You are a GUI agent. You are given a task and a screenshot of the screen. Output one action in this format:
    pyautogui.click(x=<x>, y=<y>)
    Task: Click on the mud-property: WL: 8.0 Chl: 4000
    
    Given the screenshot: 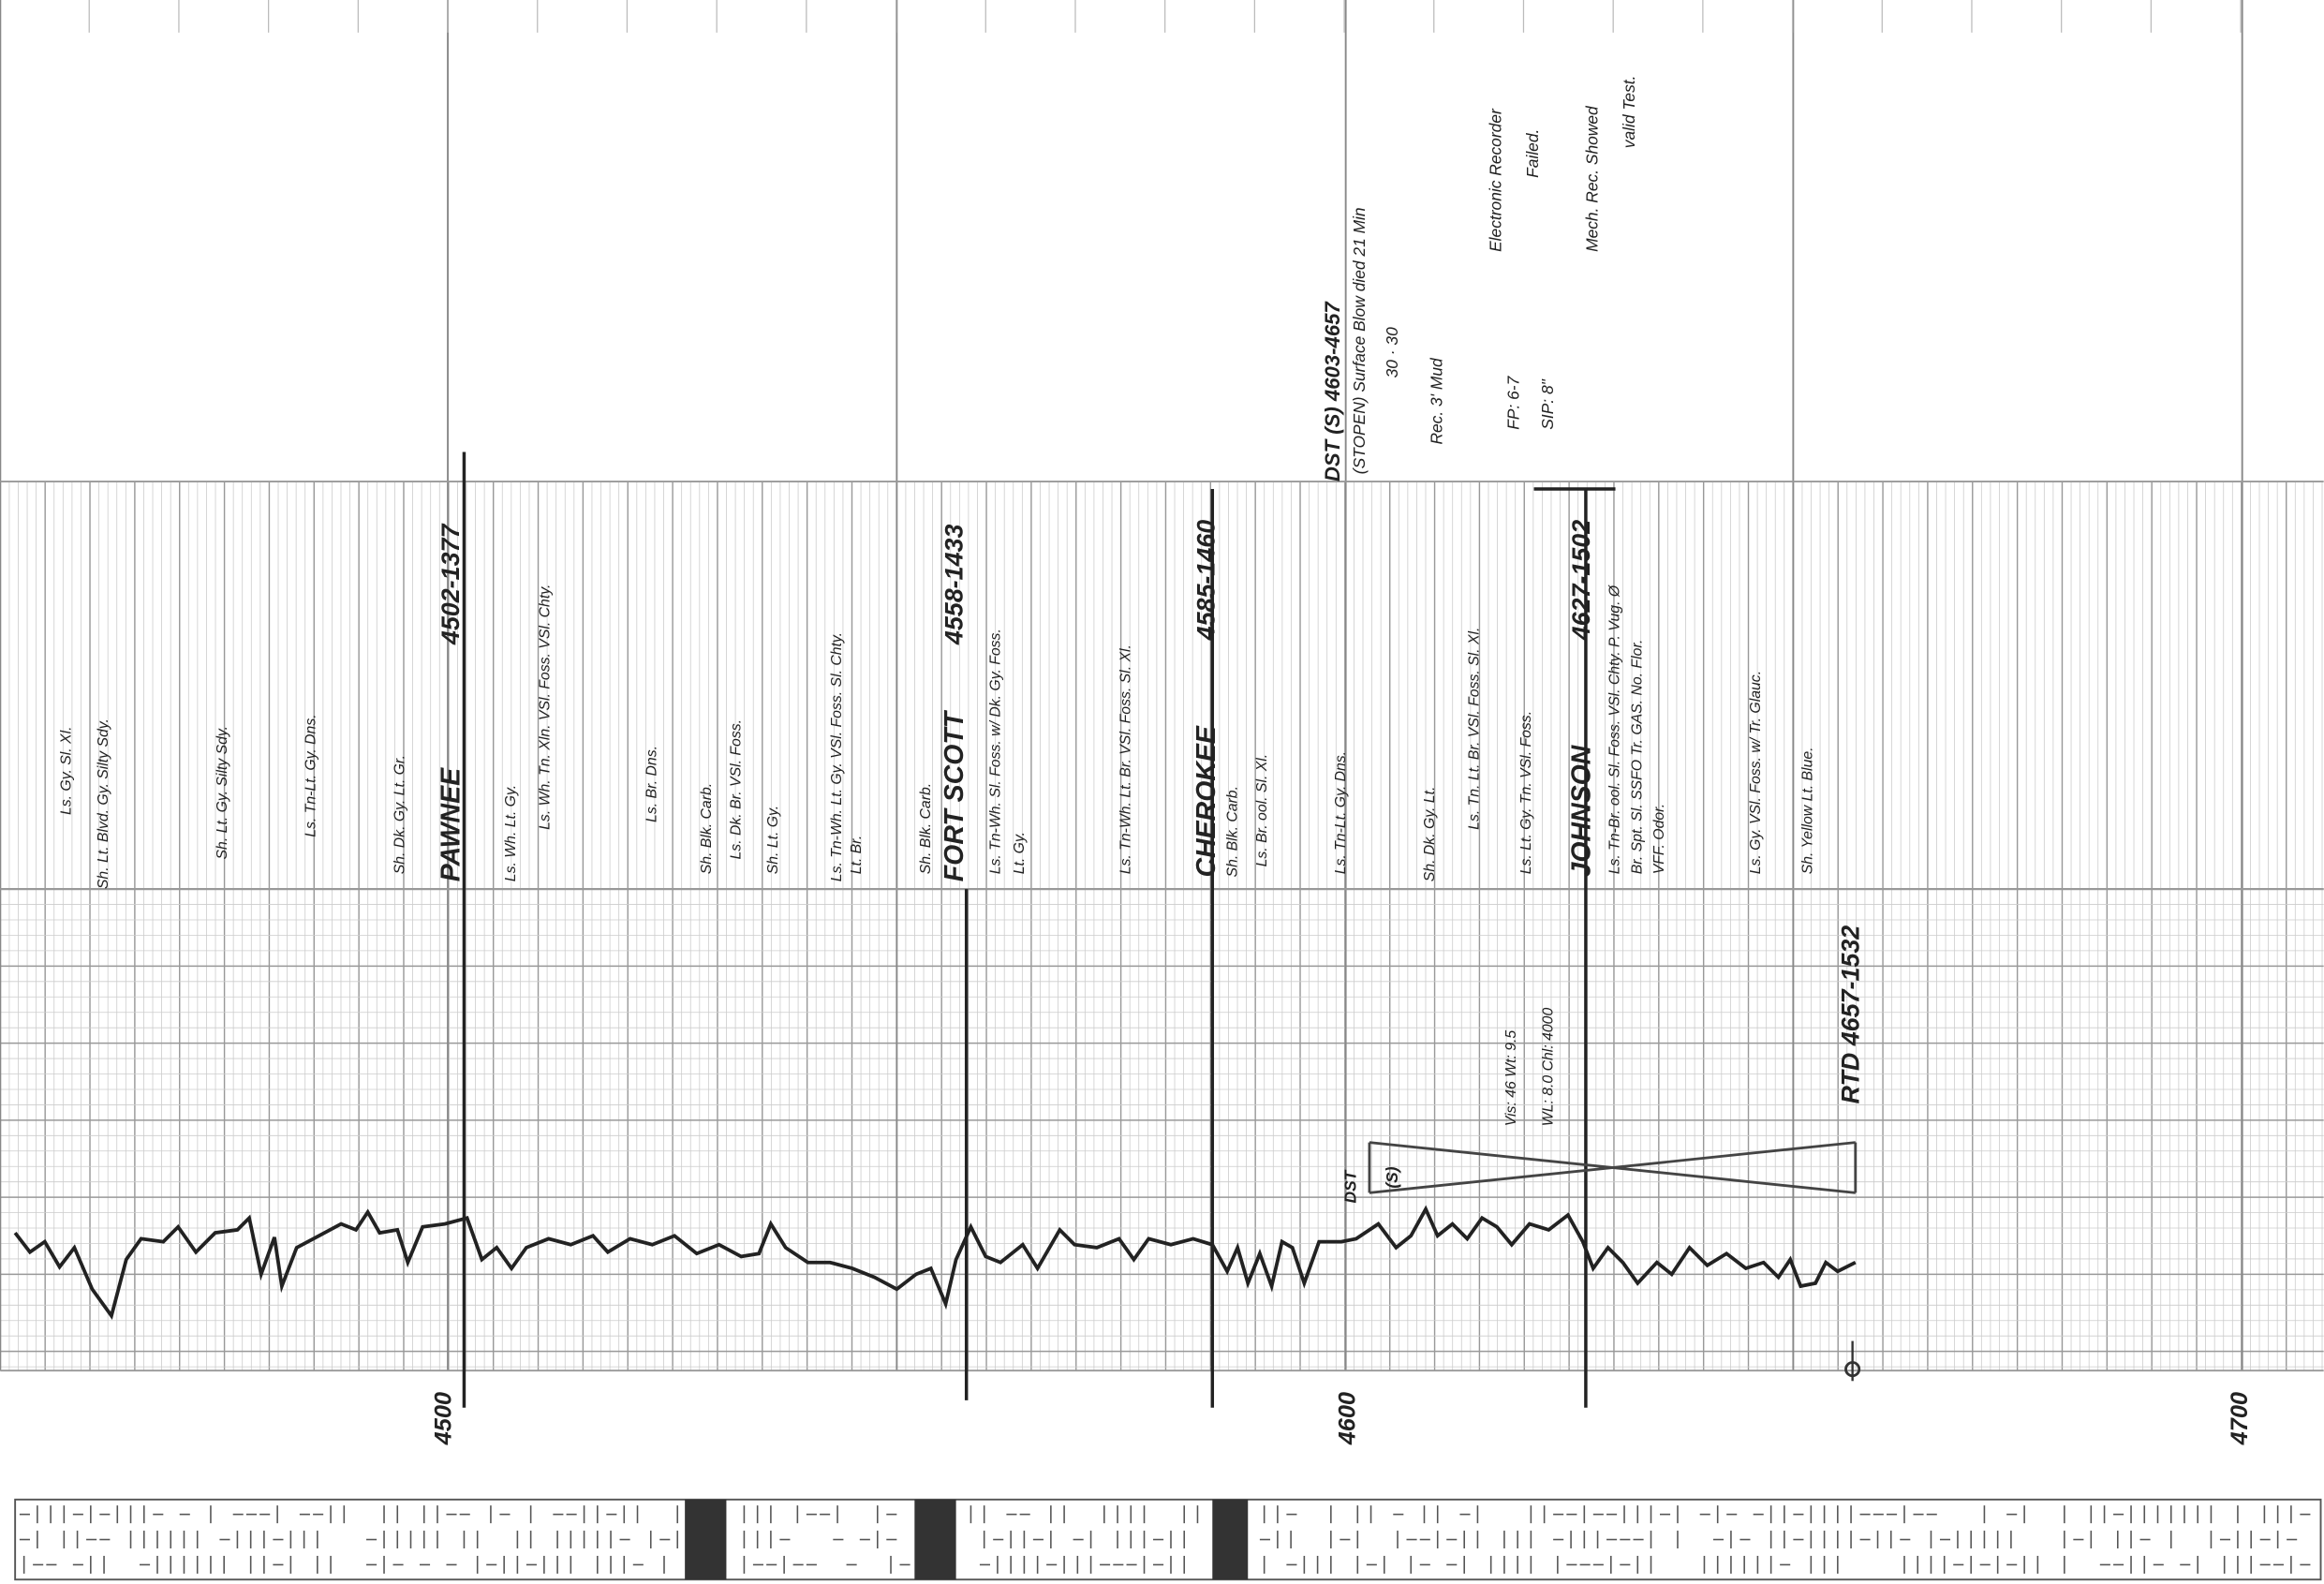 What is the action you would take?
    pyautogui.click(x=1549, y=1067)
    